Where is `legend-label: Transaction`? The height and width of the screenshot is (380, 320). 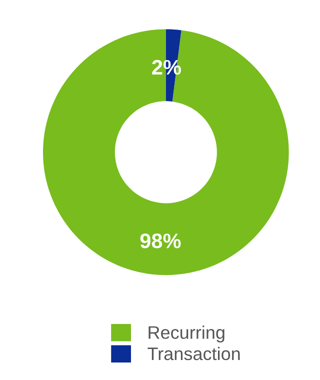 legend-label: Transaction is located at coordinates (194, 353).